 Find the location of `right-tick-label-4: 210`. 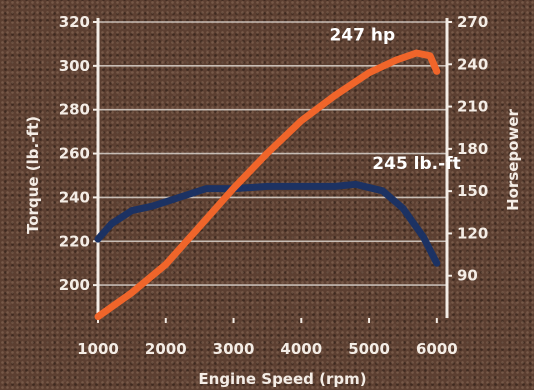

right-tick-label-4: 210 is located at coordinates (472, 107).